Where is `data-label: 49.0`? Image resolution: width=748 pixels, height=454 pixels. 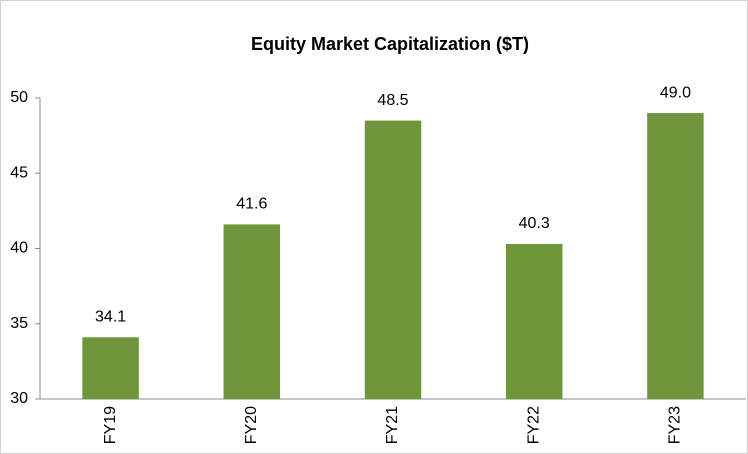 data-label: 49.0 is located at coordinates (675, 92).